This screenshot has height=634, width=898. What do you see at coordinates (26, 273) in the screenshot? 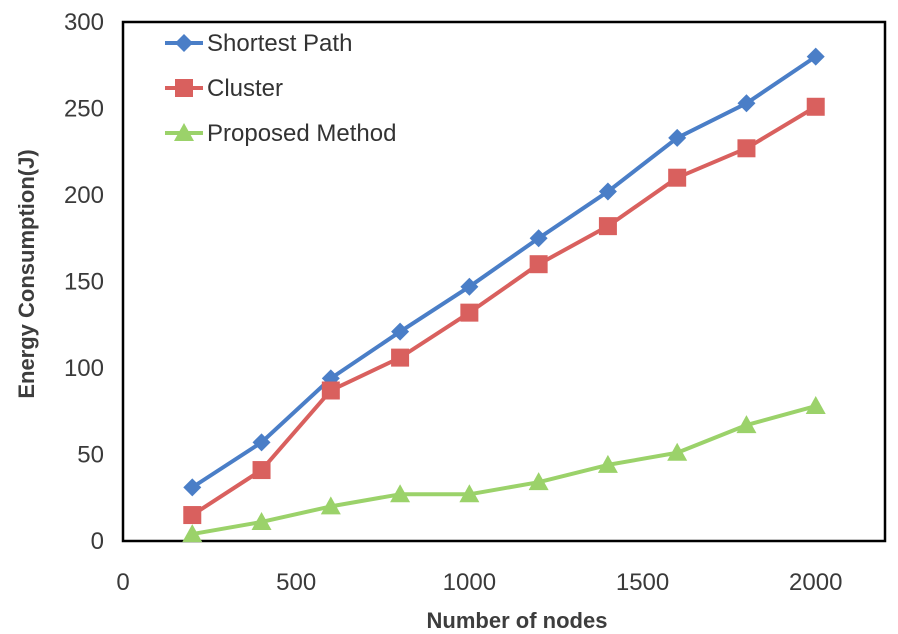
I see `y-axis-title: Energy Consumption(J)` at bounding box center [26, 273].